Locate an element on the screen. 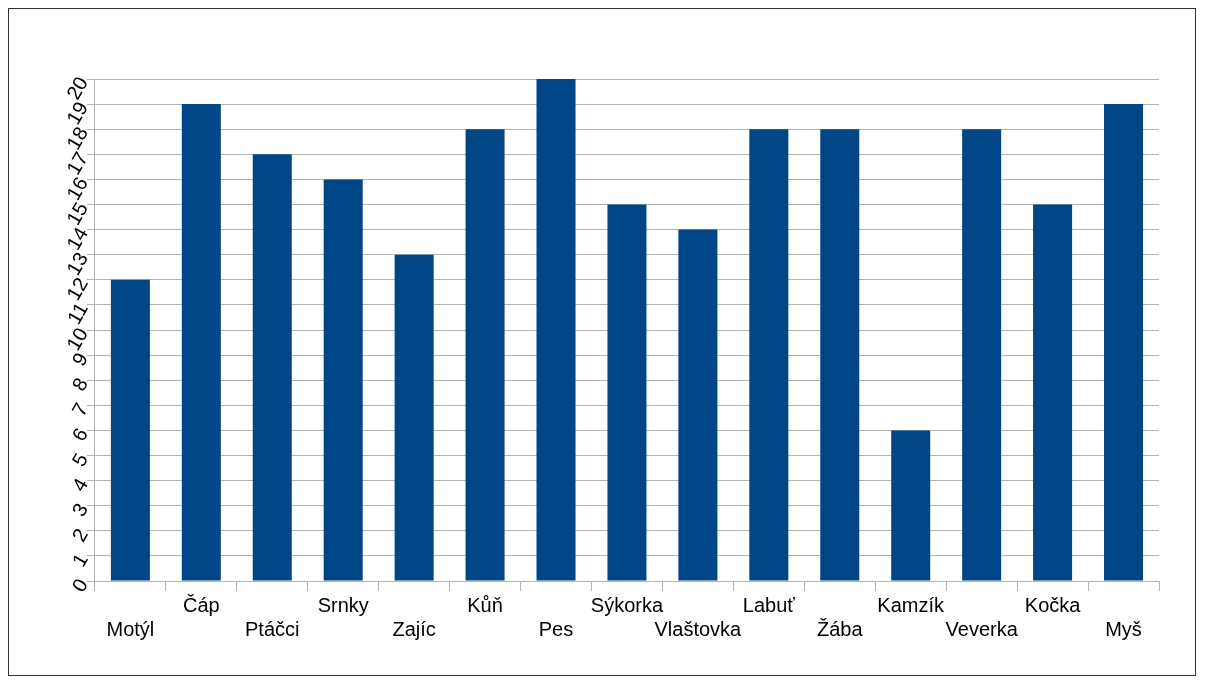  x-tick-label: Zajíc is located at coordinates (414, 628).